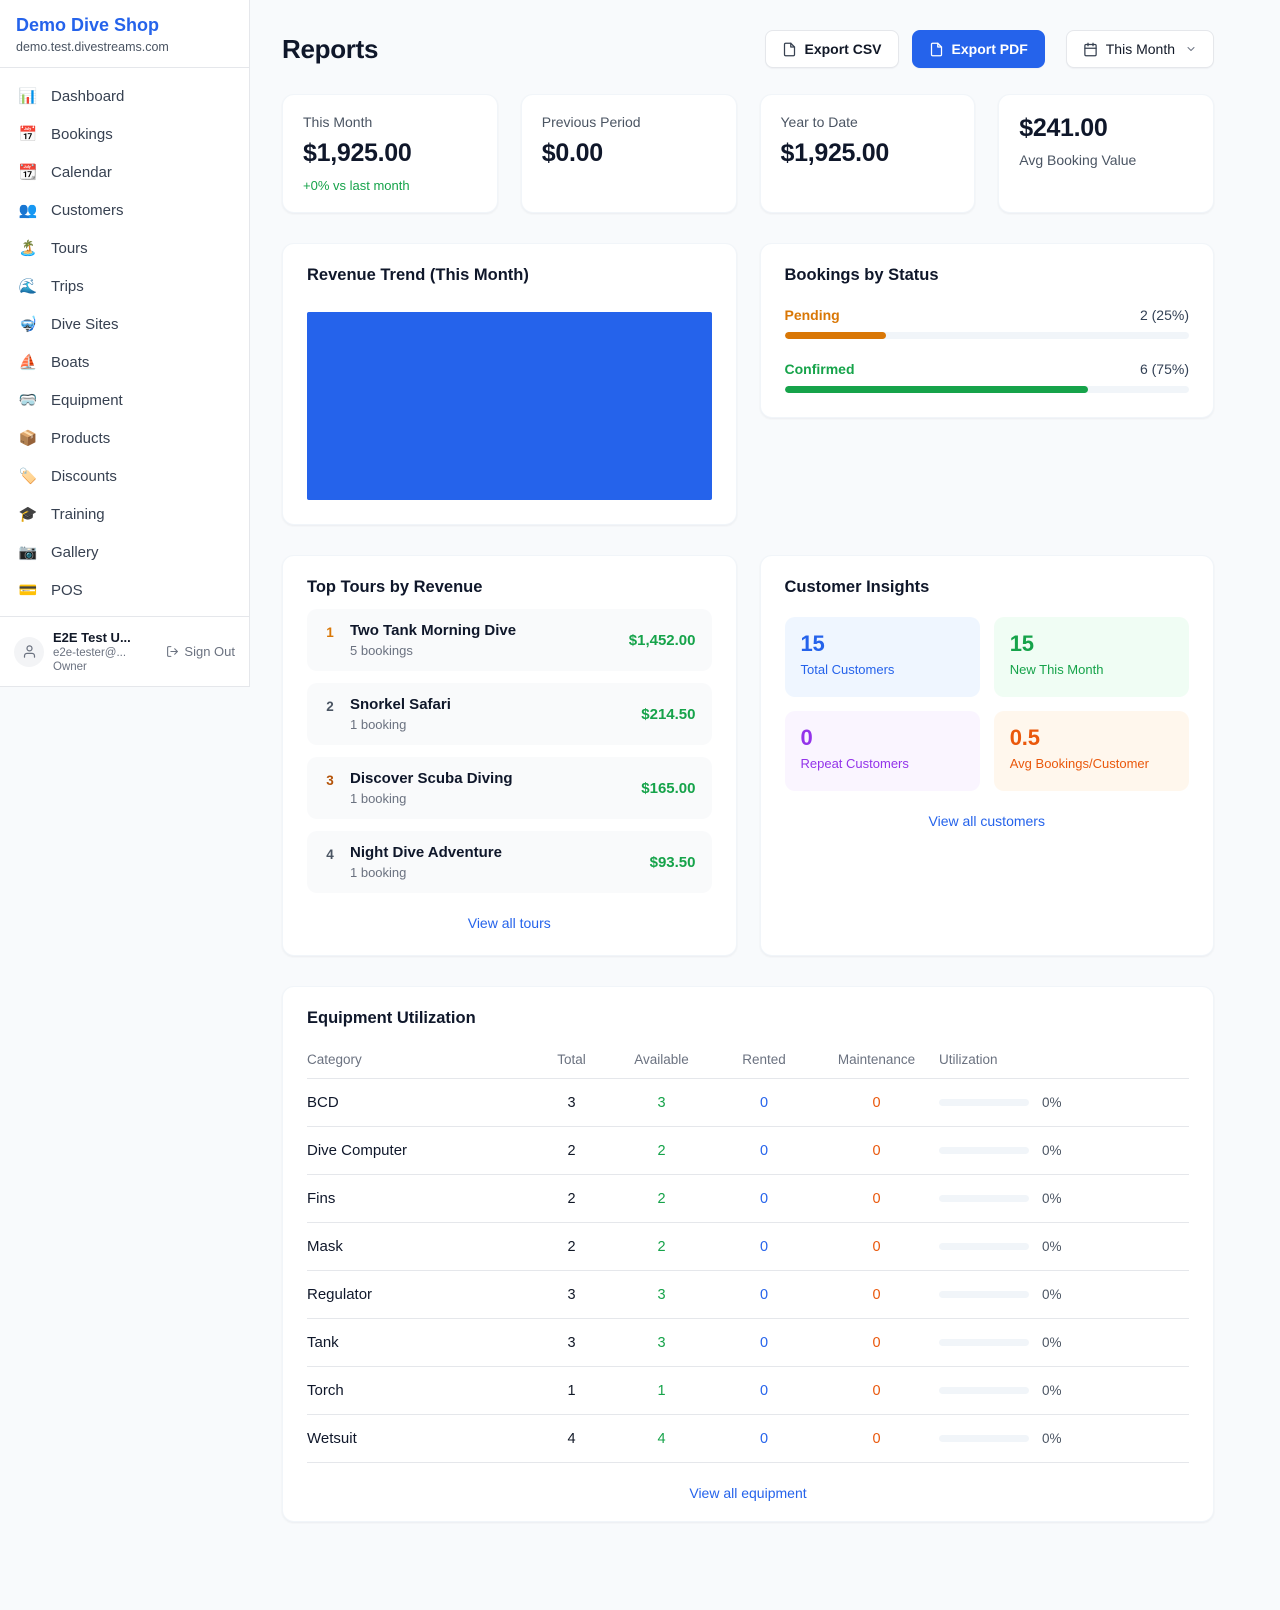 The image size is (1280, 1610). What do you see at coordinates (420, 1102) in the screenshot?
I see `equipment-category: BCD` at bounding box center [420, 1102].